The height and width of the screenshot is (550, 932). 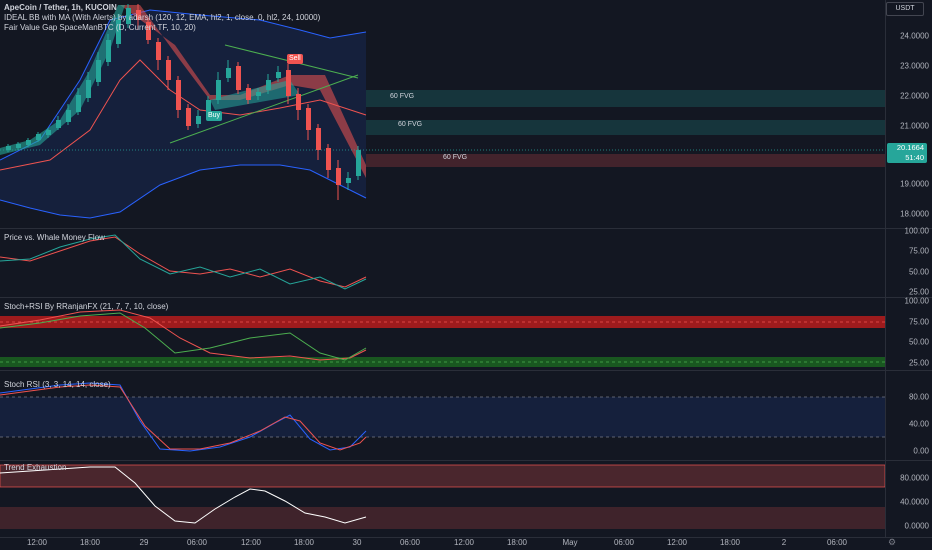 What do you see at coordinates (914, 126) in the screenshot?
I see `price-tick: 21.0000` at bounding box center [914, 126].